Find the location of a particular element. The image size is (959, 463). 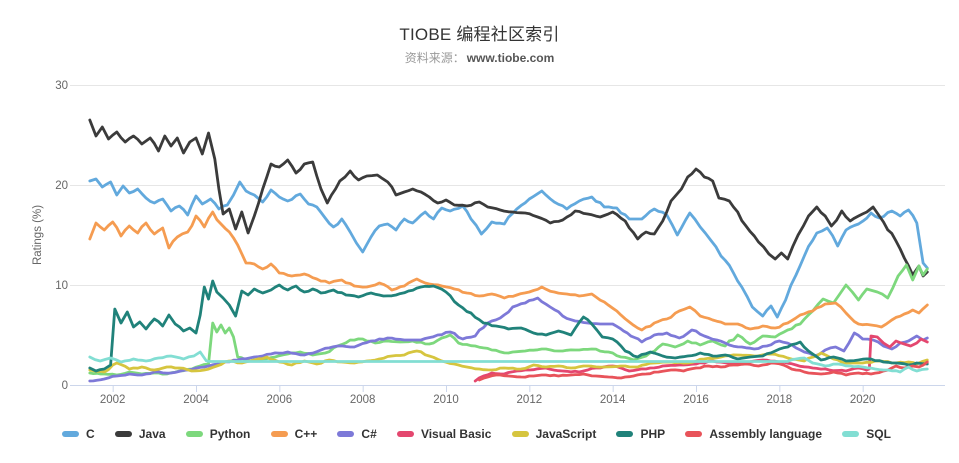

y-tick-label-30: 30 is located at coordinates (61, 86).